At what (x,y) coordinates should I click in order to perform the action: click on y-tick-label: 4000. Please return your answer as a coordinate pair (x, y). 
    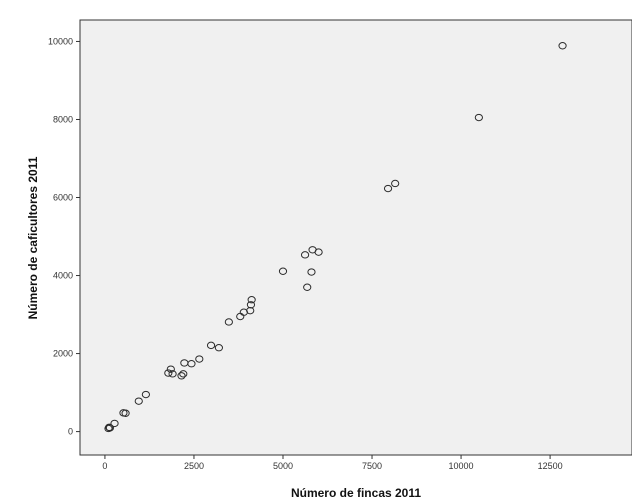
    Looking at the image, I should click on (63, 276).